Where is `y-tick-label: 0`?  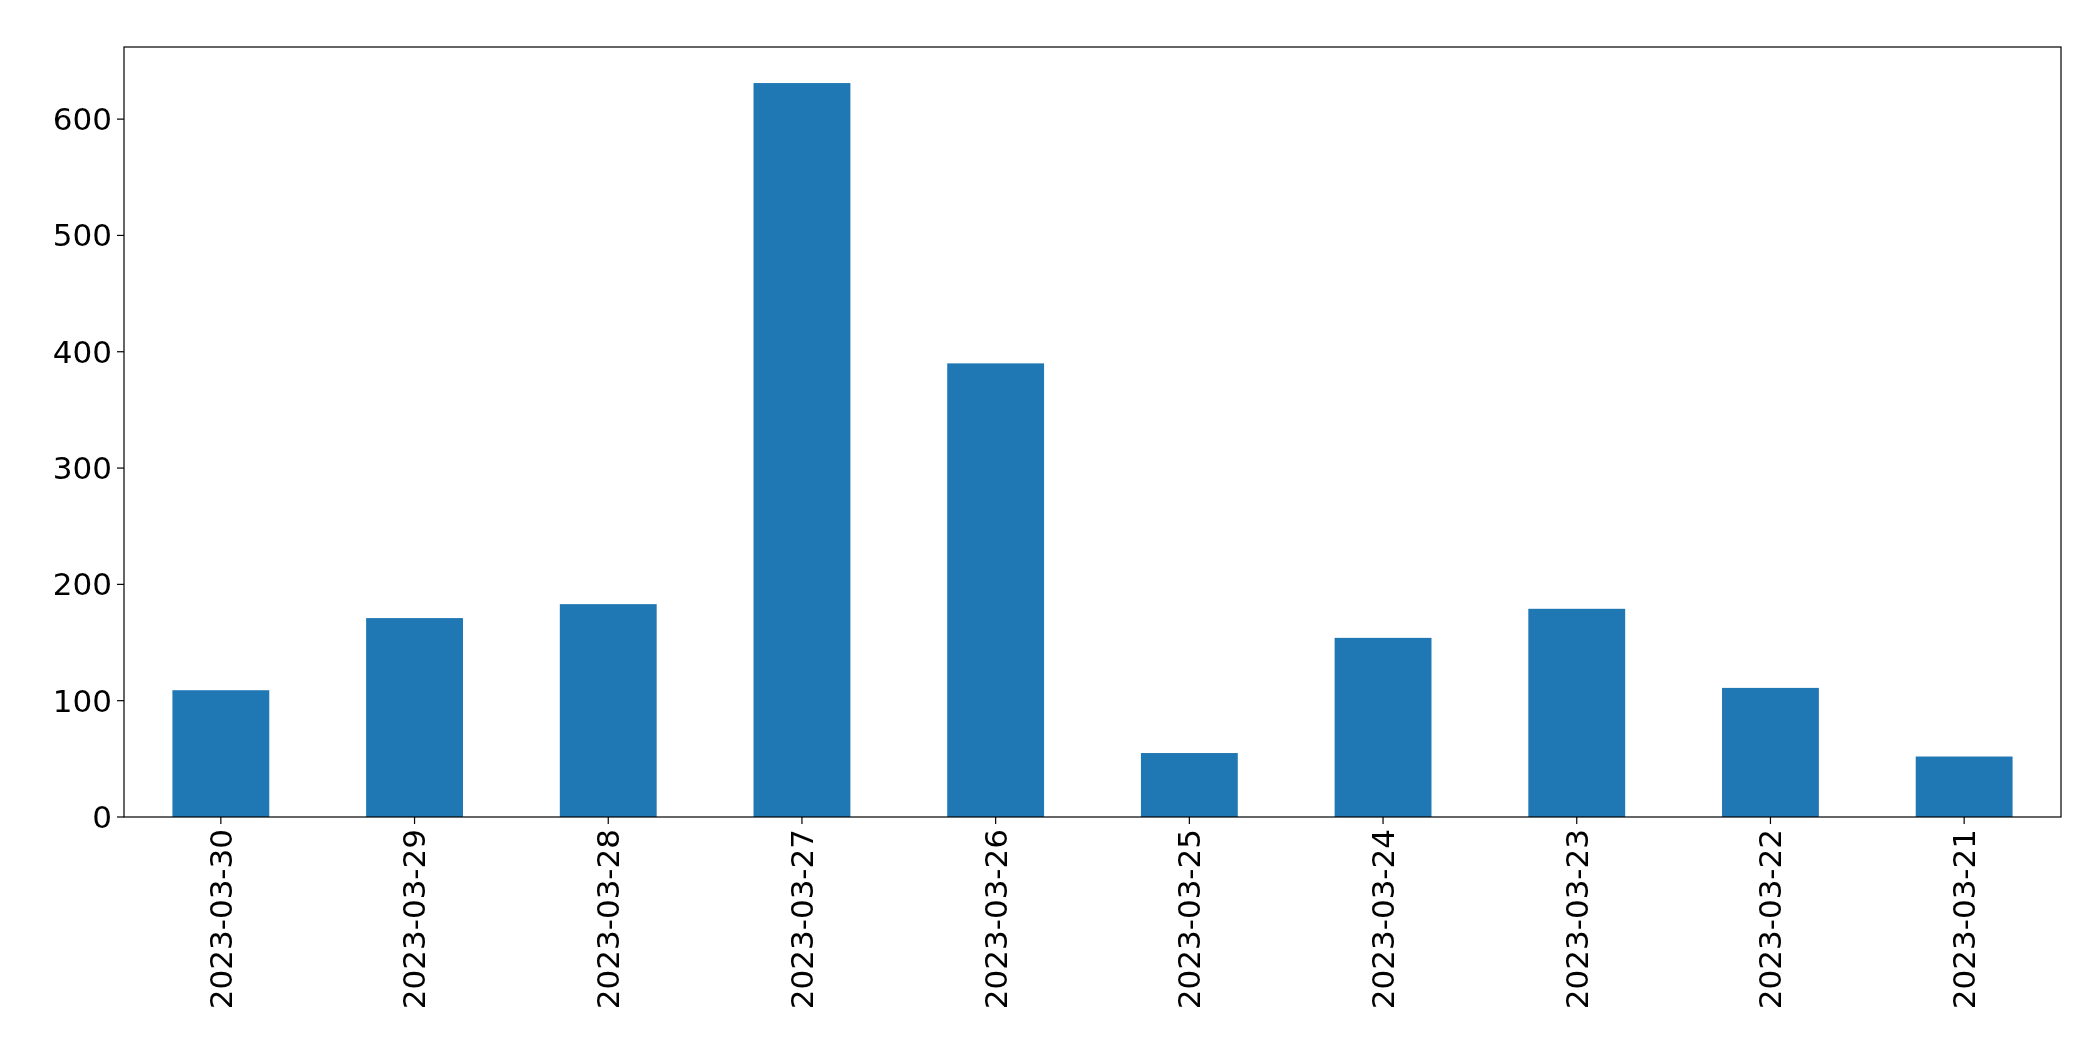
y-tick-label: 0 is located at coordinates (102, 816).